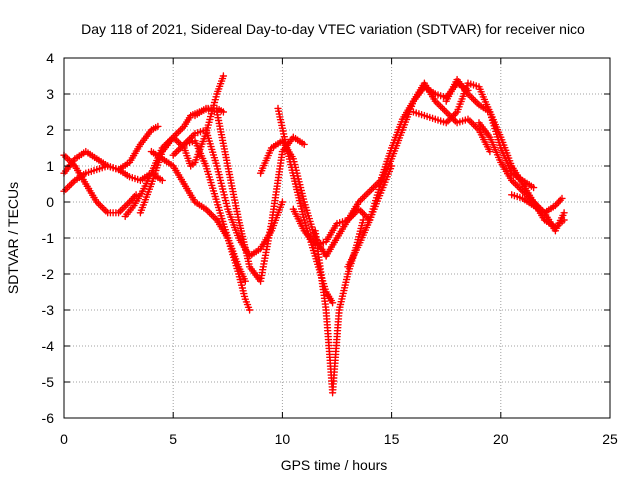  I want to click on x-tick-label: 0, so click(64, 439).